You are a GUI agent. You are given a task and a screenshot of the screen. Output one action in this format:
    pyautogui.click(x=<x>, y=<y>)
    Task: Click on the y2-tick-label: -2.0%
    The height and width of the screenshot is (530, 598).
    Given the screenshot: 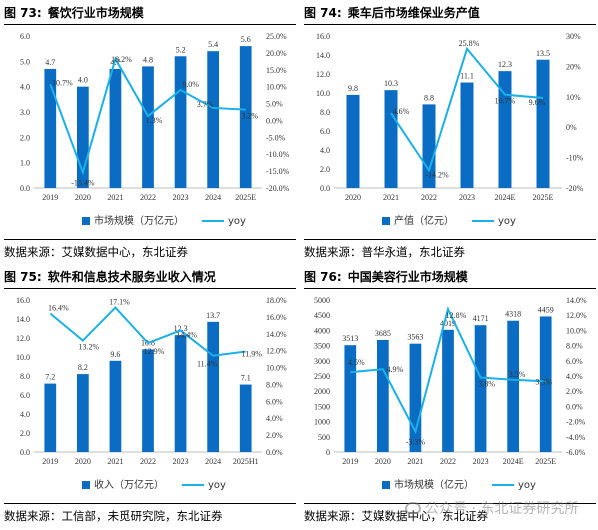 What is the action you would take?
    pyautogui.click(x=576, y=422)
    